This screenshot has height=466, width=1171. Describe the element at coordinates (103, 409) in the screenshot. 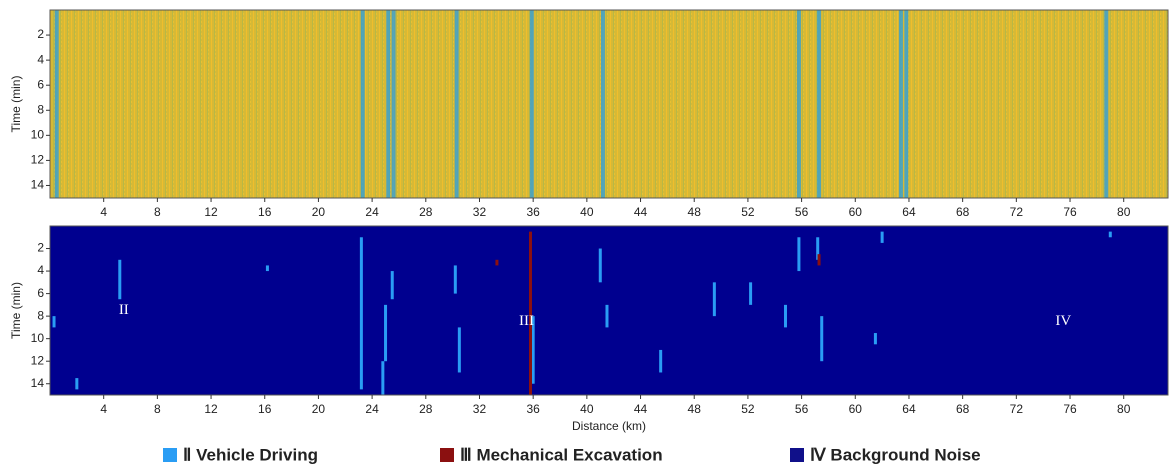

I see `x-tick-label: 4` at that location.